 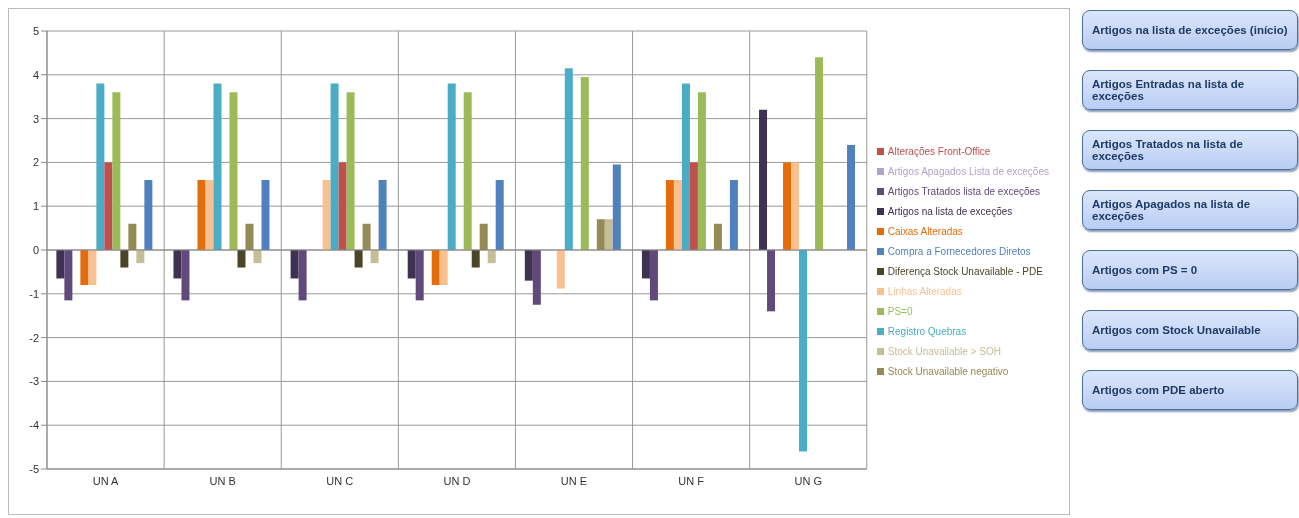 I want to click on legend-label: Artigos na lista de exceções, so click(x=950, y=211).